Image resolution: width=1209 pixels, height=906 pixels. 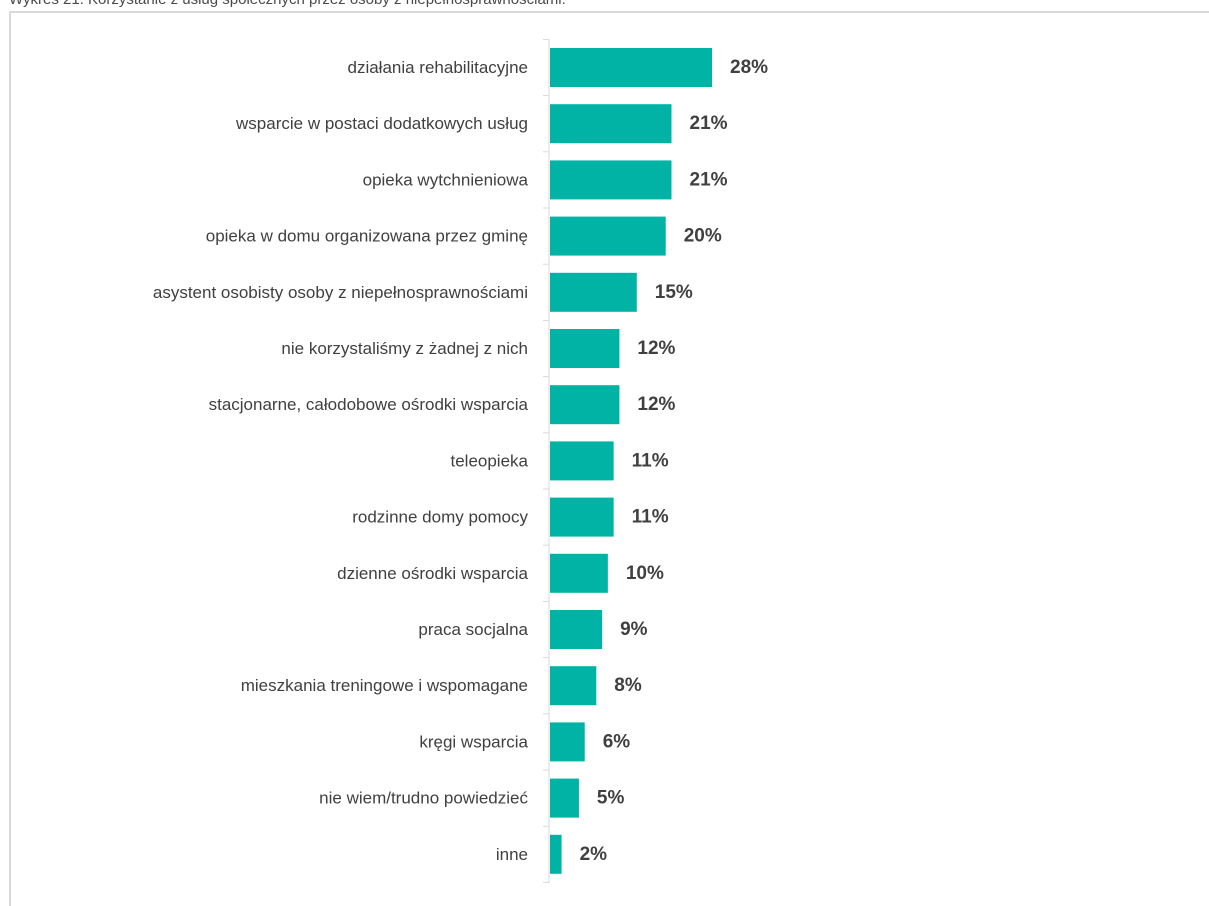 What do you see at coordinates (432, 573) in the screenshot?
I see `category-label: dzienne ośrodki wsparcia` at bounding box center [432, 573].